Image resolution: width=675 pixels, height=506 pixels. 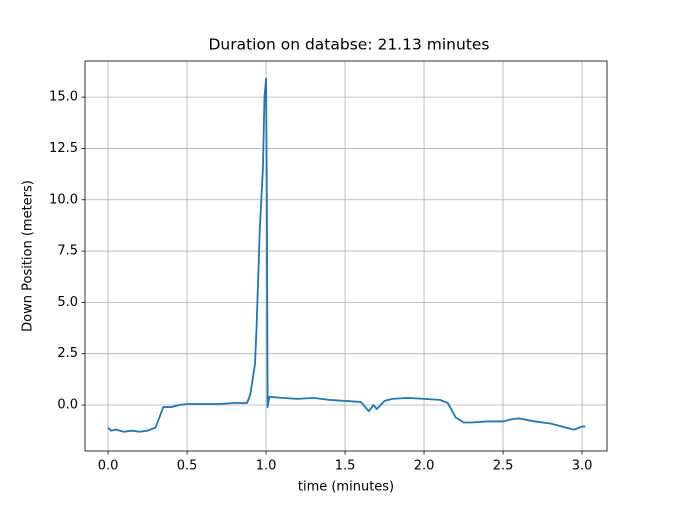 I want to click on x-tick-label: 2.5, so click(x=503, y=466).